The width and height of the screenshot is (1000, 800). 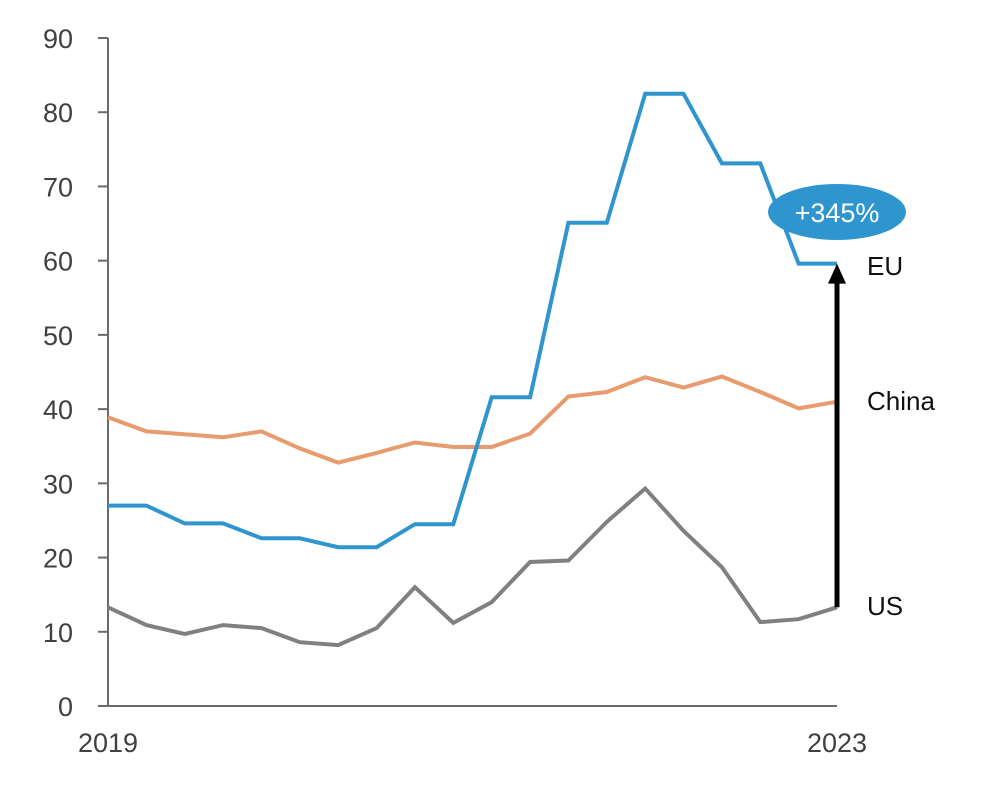 I want to click on y-tick-label: 20, so click(x=58, y=559).